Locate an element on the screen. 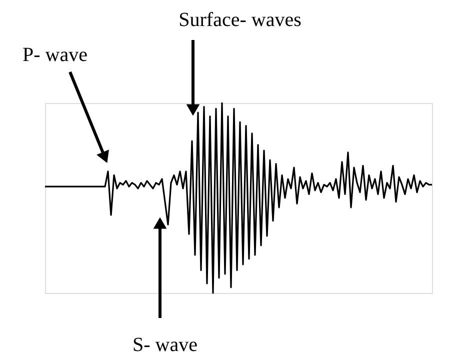 The width and height of the screenshot is (469, 363). text: P- wave is located at coordinates (55, 55).